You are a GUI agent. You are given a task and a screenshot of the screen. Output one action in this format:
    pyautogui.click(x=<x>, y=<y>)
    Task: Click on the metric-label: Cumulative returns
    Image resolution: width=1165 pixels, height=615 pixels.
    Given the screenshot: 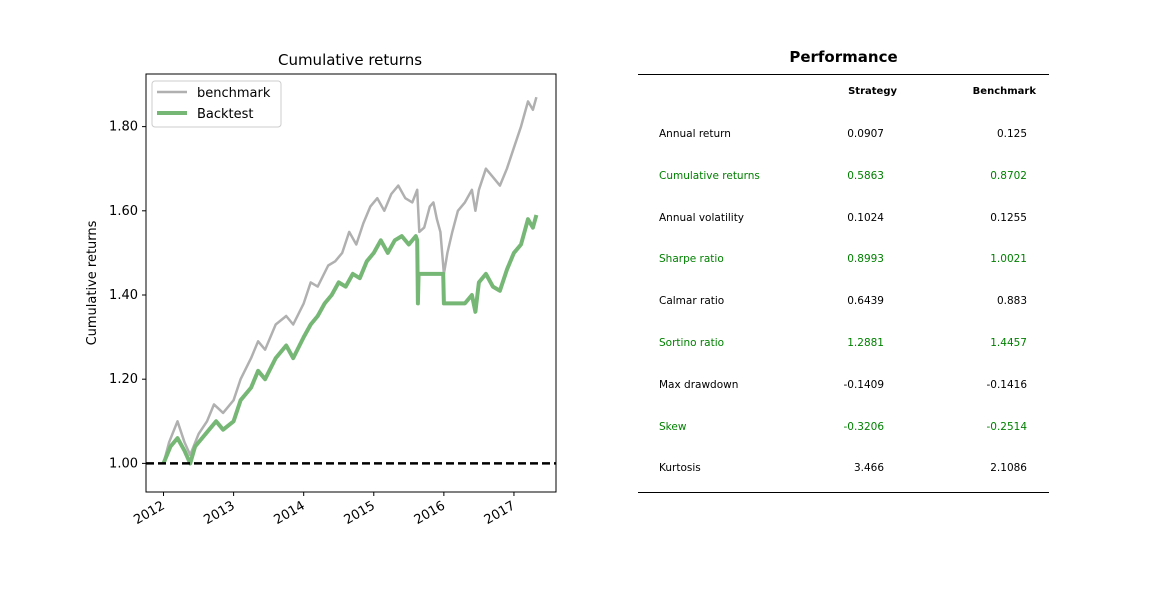 What is the action you would take?
    pyautogui.click(x=709, y=175)
    